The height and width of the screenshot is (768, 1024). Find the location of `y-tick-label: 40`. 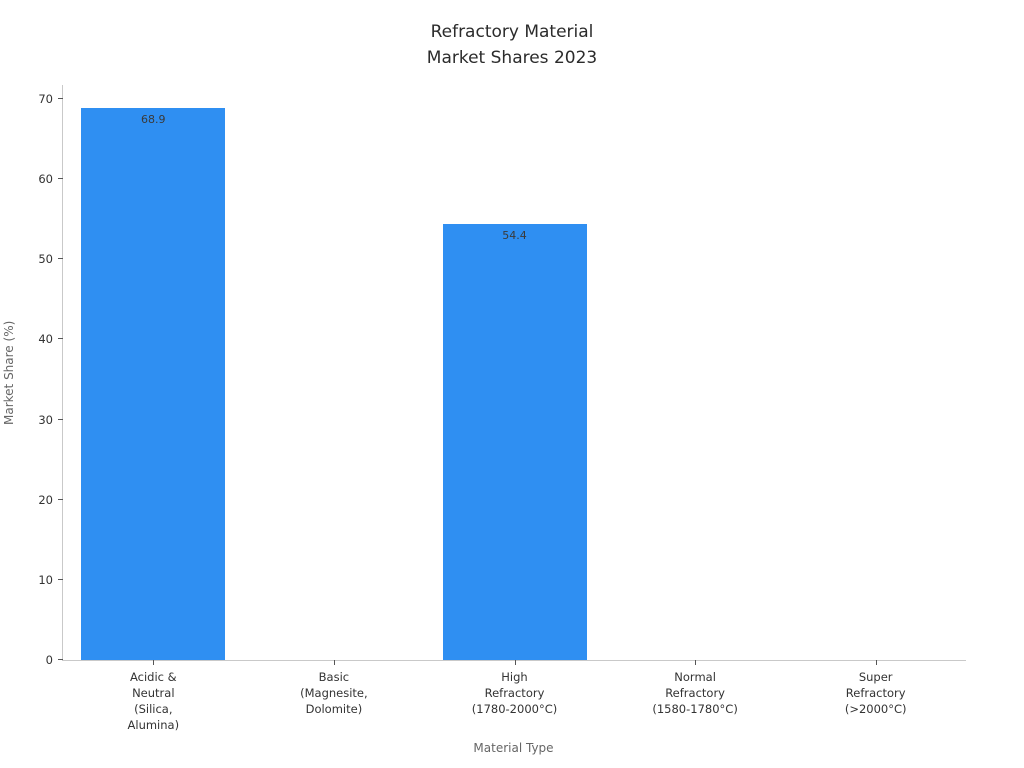

y-tick-label: 40 is located at coordinates (45, 339).